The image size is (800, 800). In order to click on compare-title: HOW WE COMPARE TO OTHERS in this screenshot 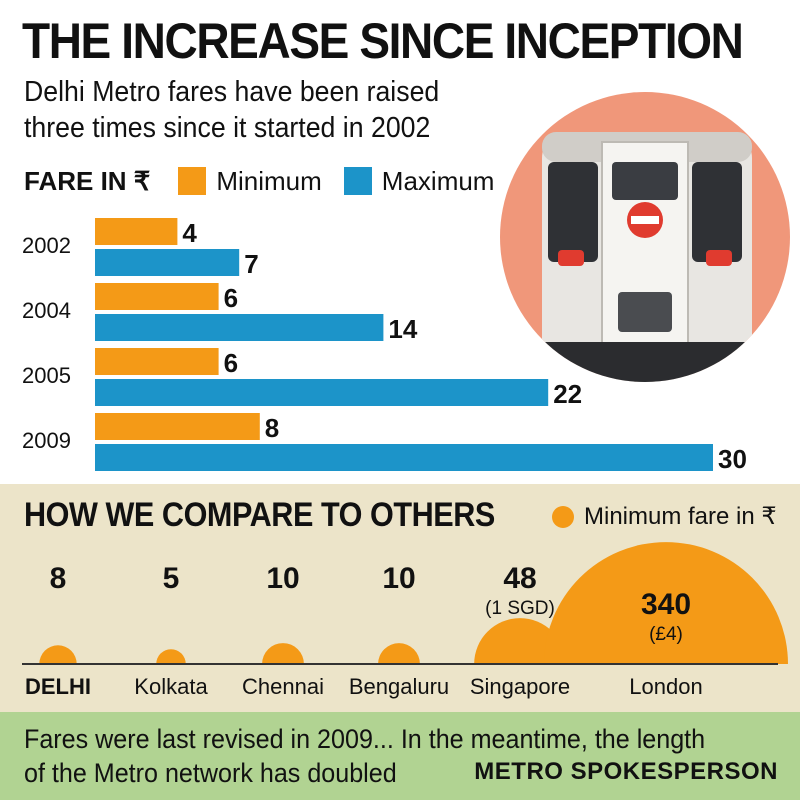, I will do `click(259, 515)`.